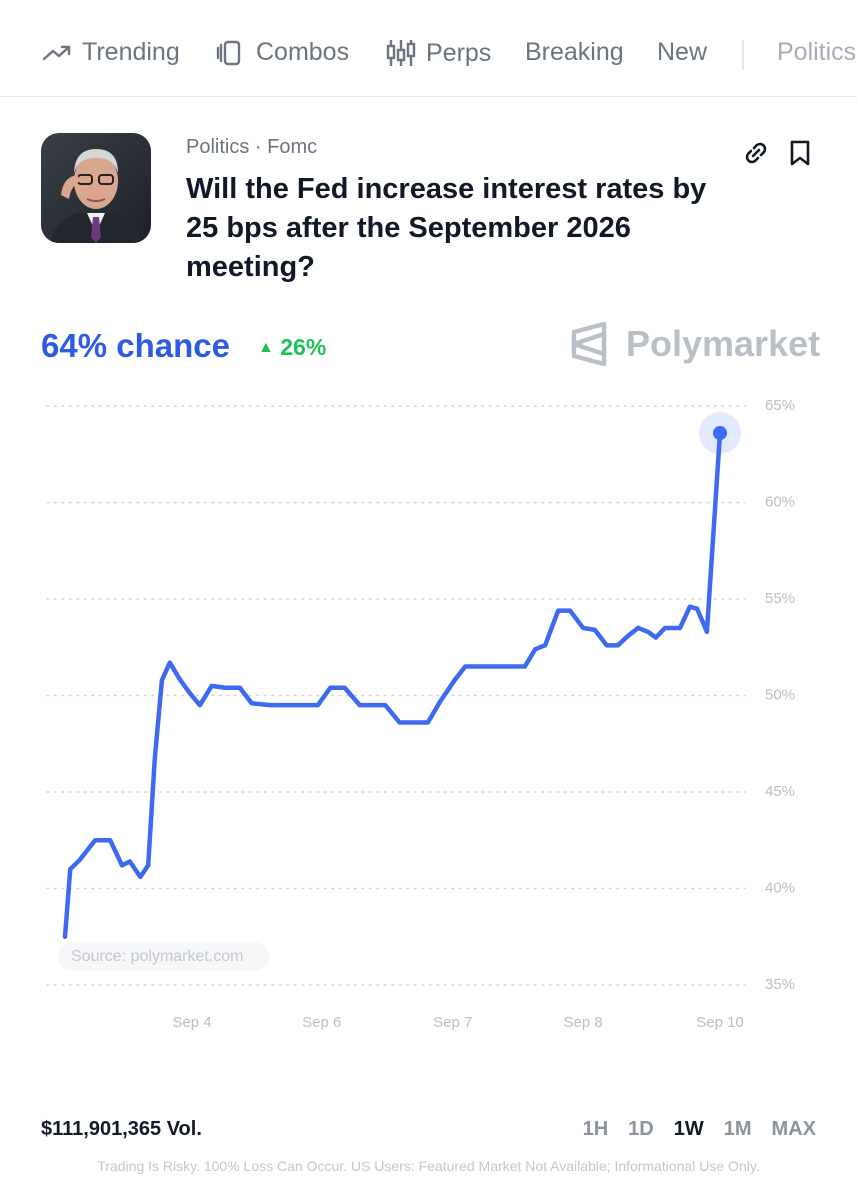 Image resolution: width=857 pixels, height=1200 pixels. I want to click on y-tick-label: 55%, so click(780, 598).